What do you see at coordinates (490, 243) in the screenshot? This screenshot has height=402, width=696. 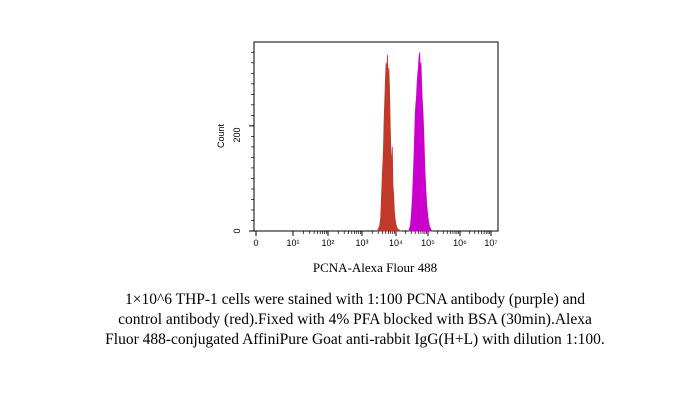 I see `x-tick-label-7: 10⁷` at bounding box center [490, 243].